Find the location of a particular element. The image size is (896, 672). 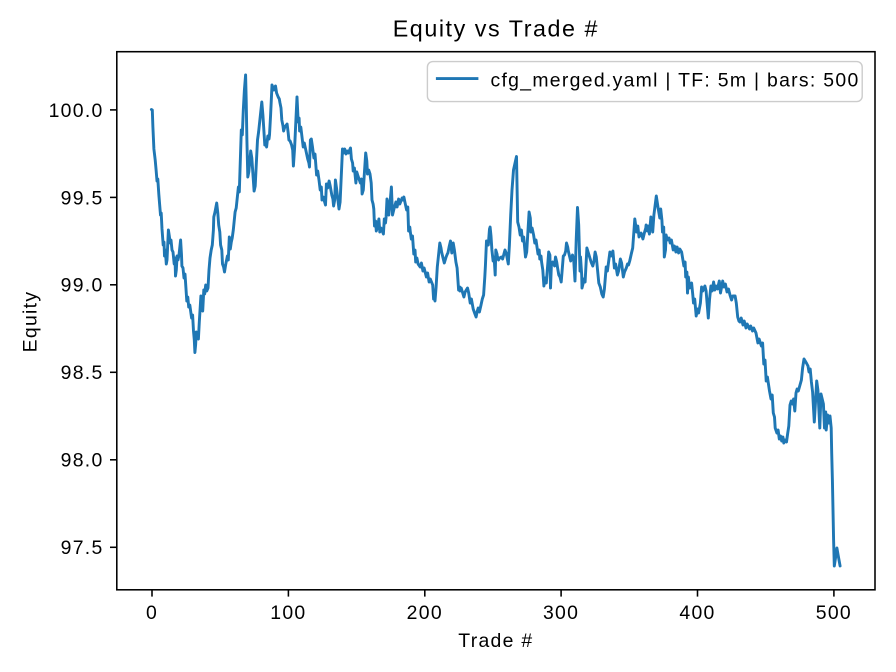

svg-text: 0 is located at coordinates (152, 613).